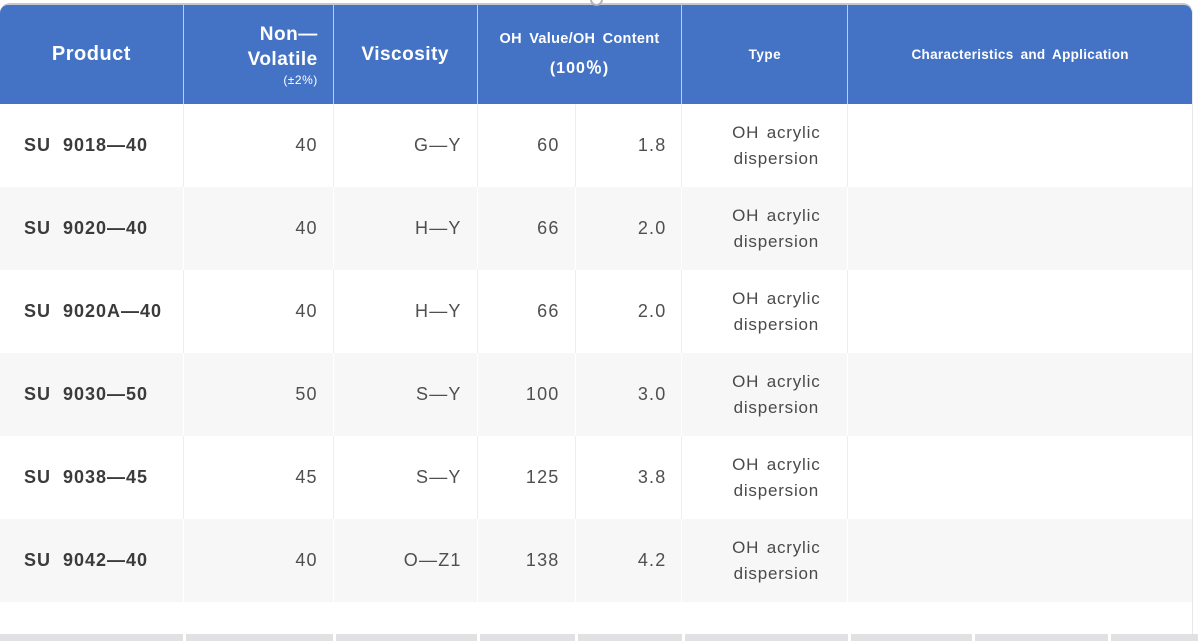  I want to click on header-non-volatile-line1: Non—, so click(288, 34).